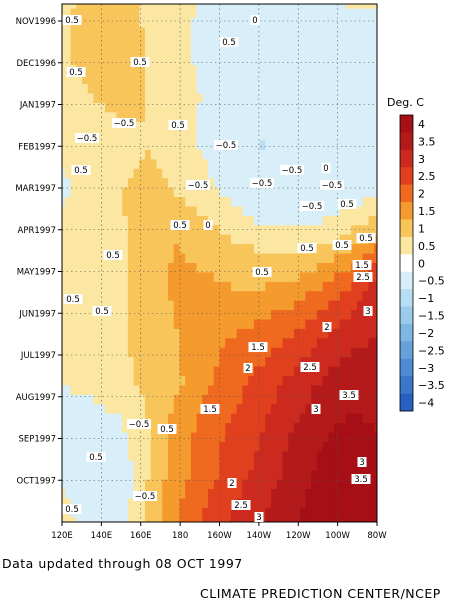  I want to click on contour-label: 3.5, so click(361, 480).